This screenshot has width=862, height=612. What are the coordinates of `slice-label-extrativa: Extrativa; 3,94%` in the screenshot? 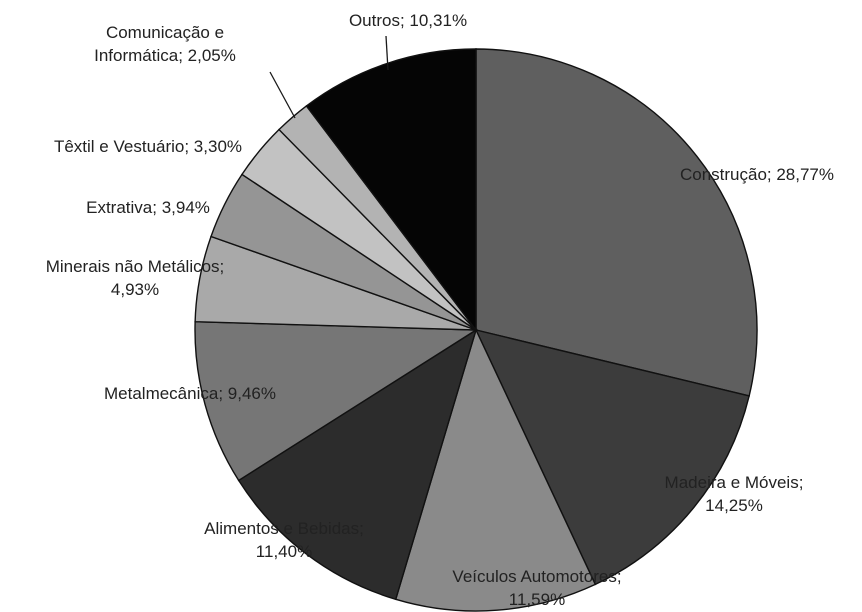 It's located at (148, 207).